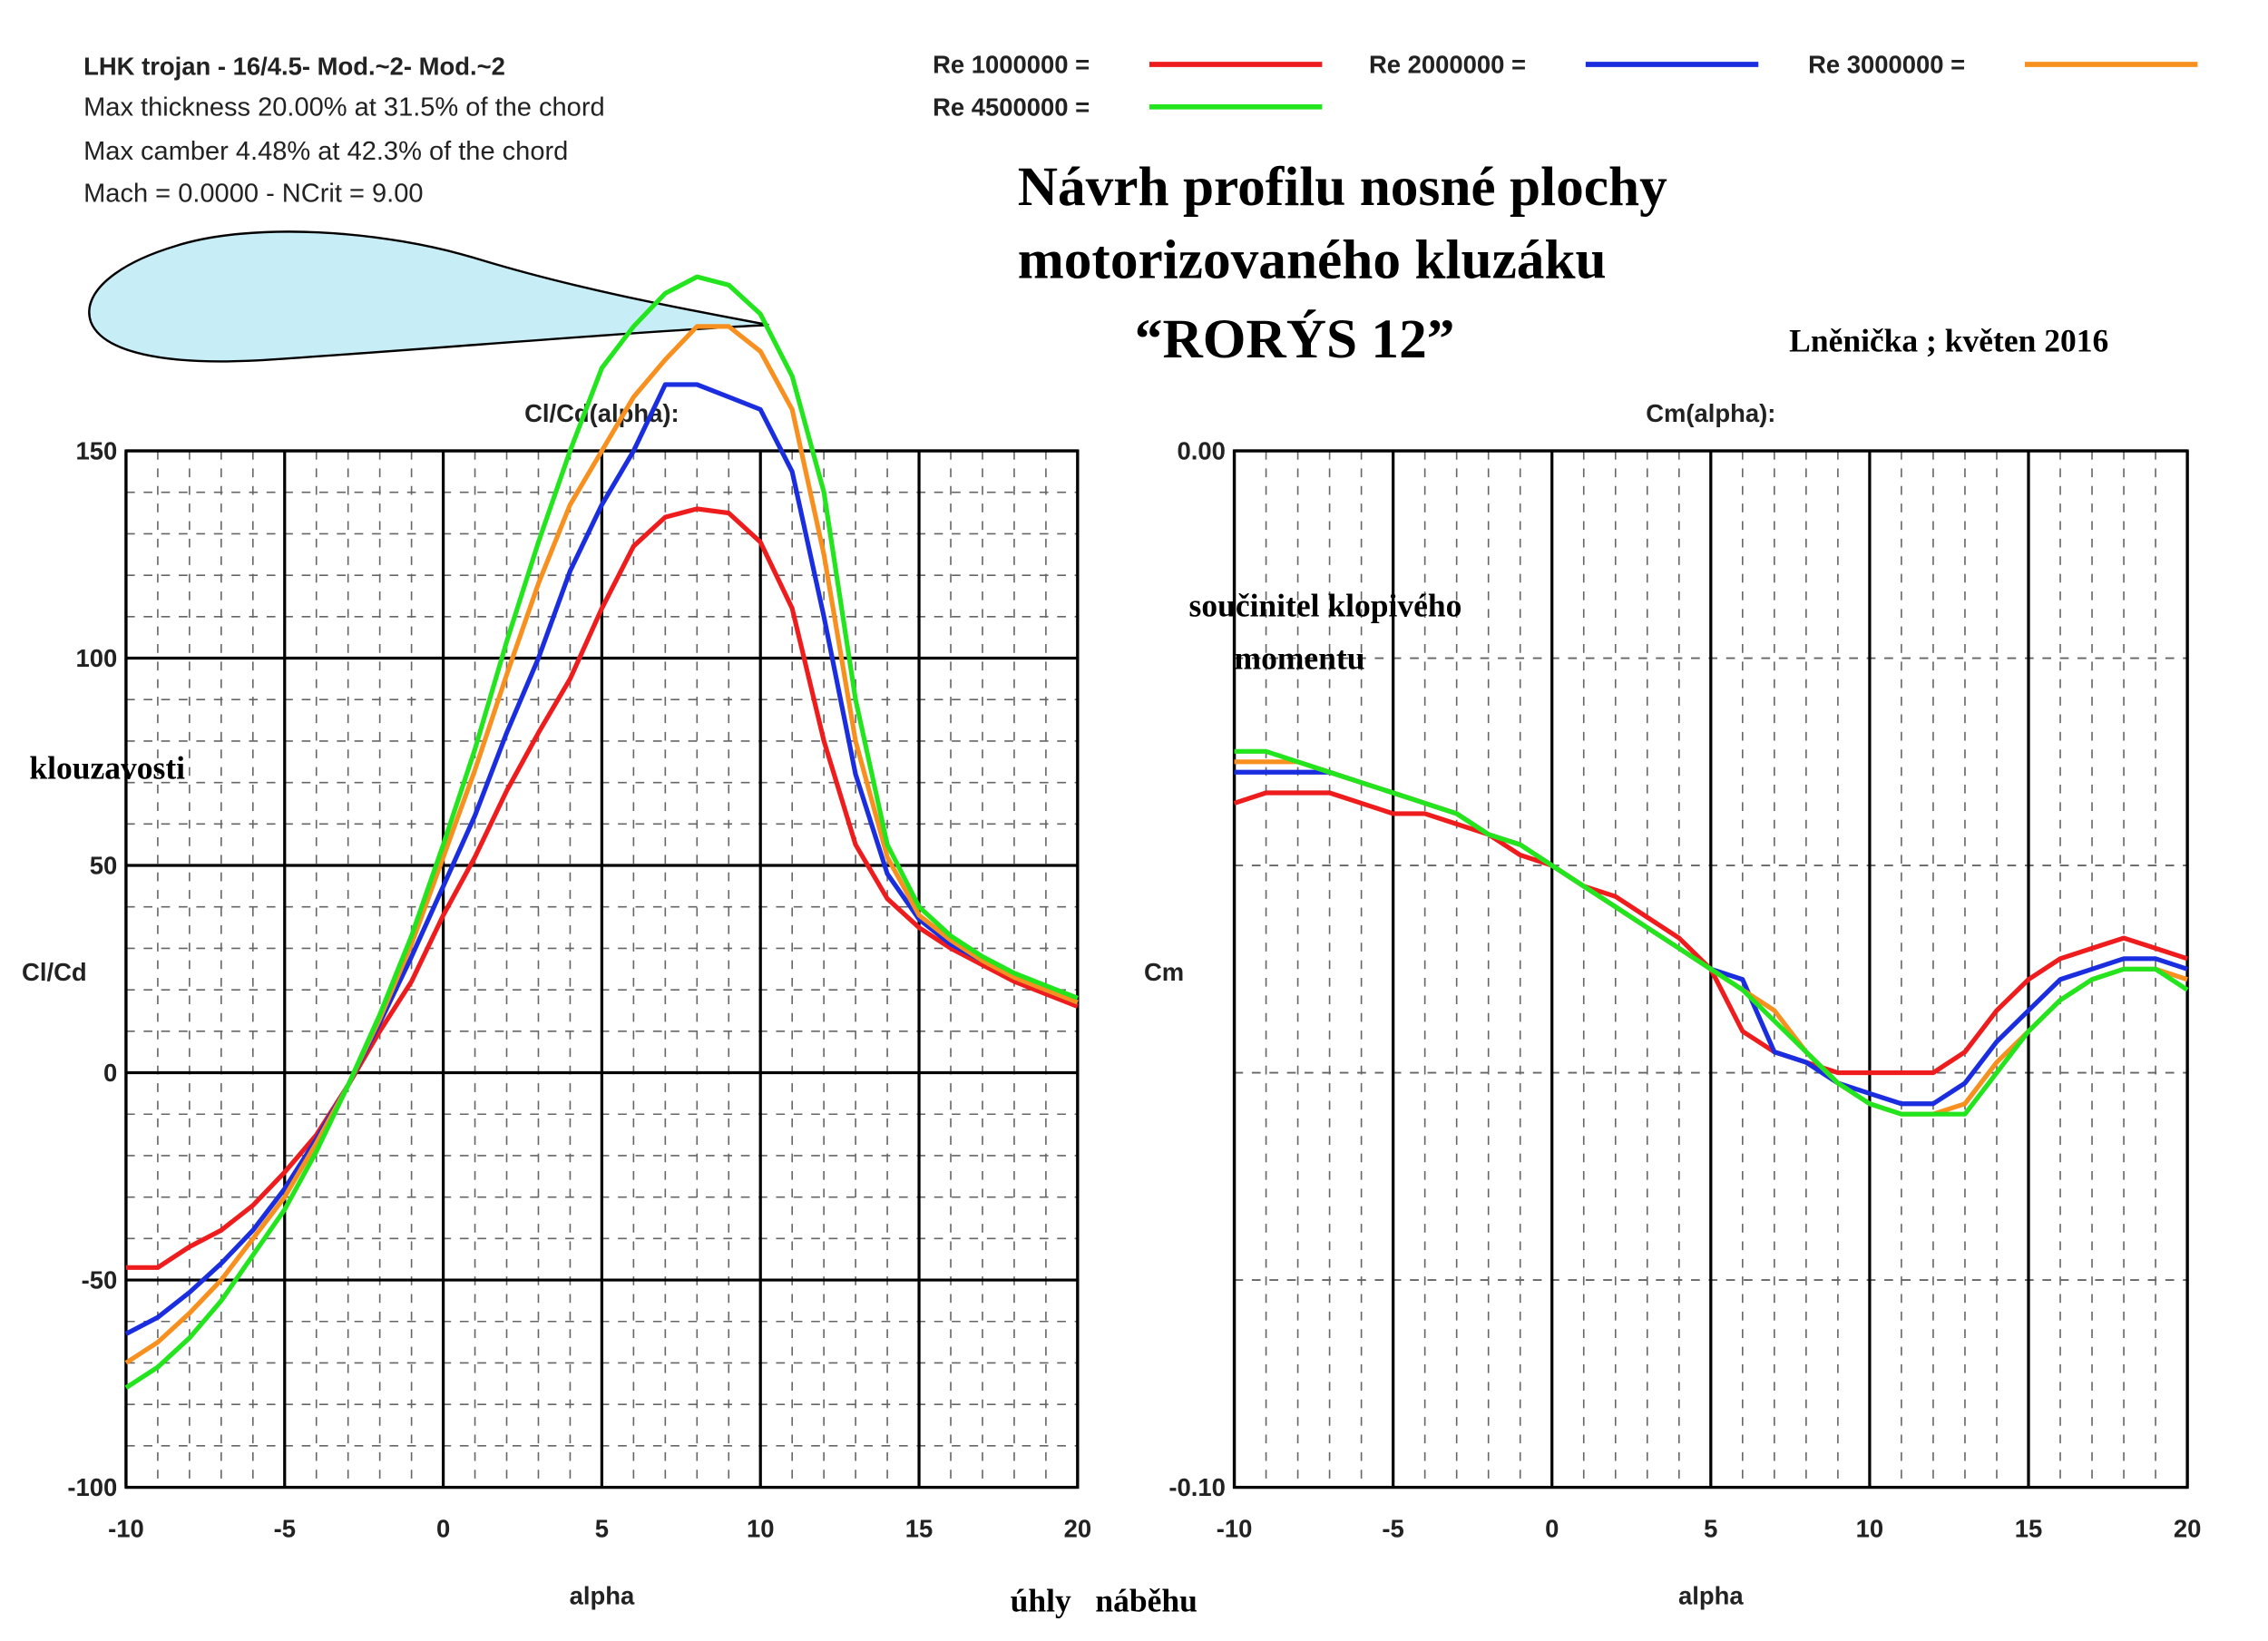  I want to click on y-tick-label: 50, so click(104, 866).